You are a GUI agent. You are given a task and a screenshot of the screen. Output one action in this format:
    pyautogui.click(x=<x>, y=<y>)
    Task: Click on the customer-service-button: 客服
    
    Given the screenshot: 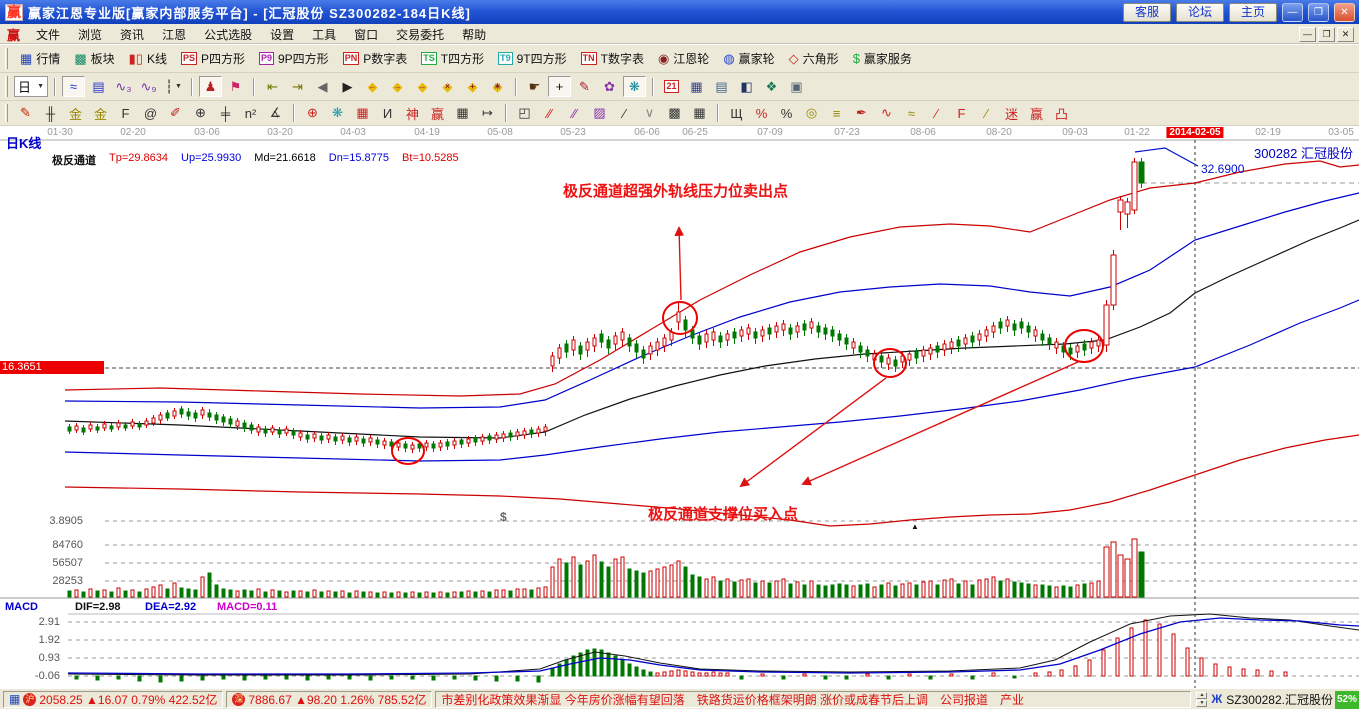 What is the action you would take?
    pyautogui.click(x=1146, y=12)
    